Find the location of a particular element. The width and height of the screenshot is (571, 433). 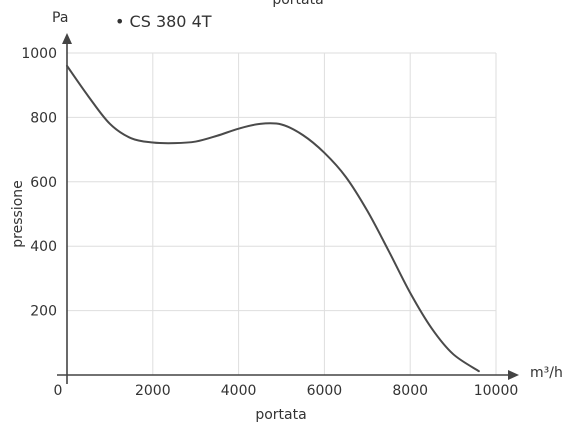

y-axis-label: pressione is located at coordinates (18, 213).